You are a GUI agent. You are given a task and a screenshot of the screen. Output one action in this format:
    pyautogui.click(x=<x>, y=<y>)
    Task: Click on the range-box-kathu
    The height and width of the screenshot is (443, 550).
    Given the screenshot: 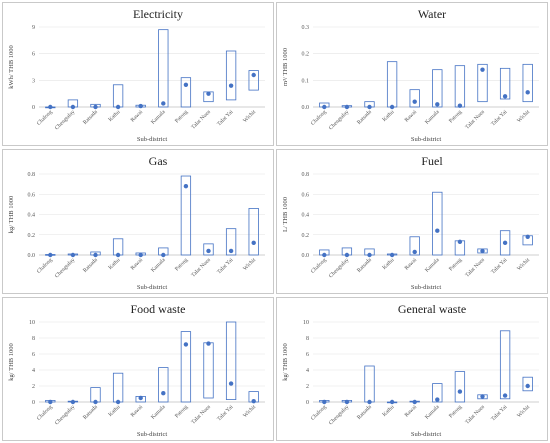 What is the action you would take?
    pyautogui.click(x=118, y=387)
    